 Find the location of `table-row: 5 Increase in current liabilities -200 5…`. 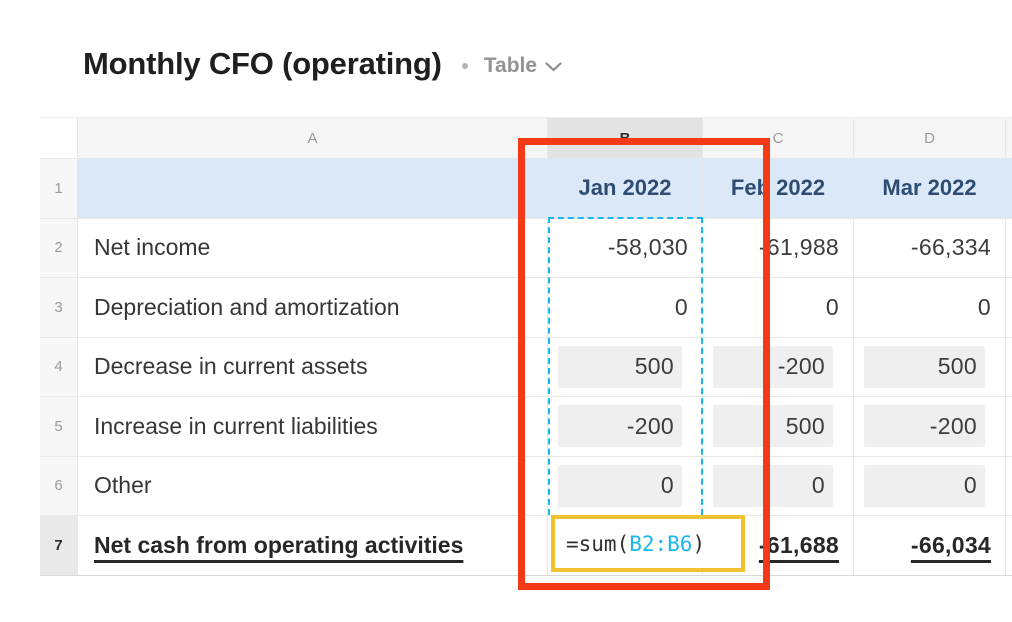

table-row: 5 Increase in current liabilities -200 5… is located at coordinates (526, 427).